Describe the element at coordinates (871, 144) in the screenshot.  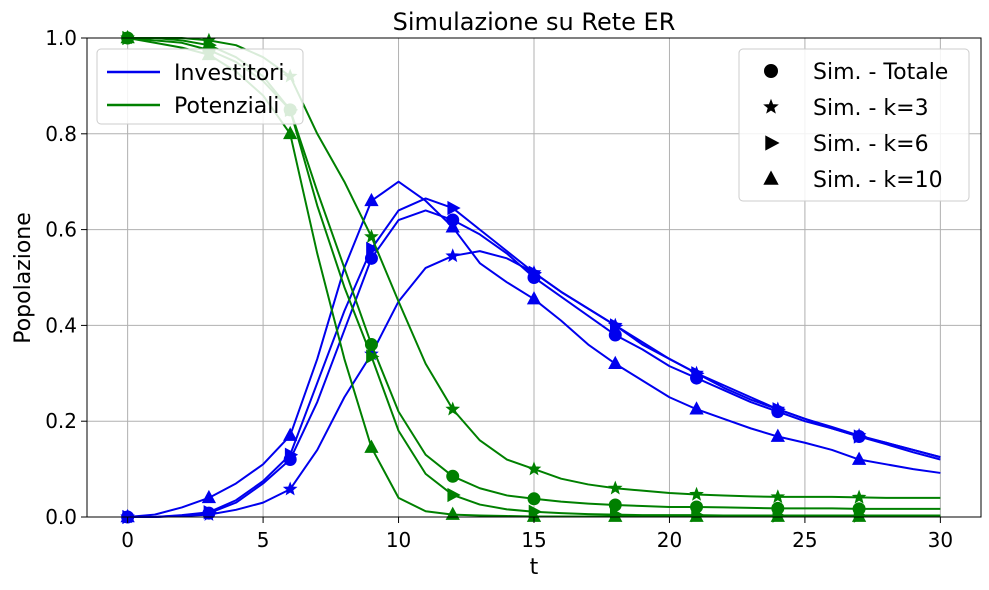
I see `legend-marker-label: Sim. - k=6` at that location.